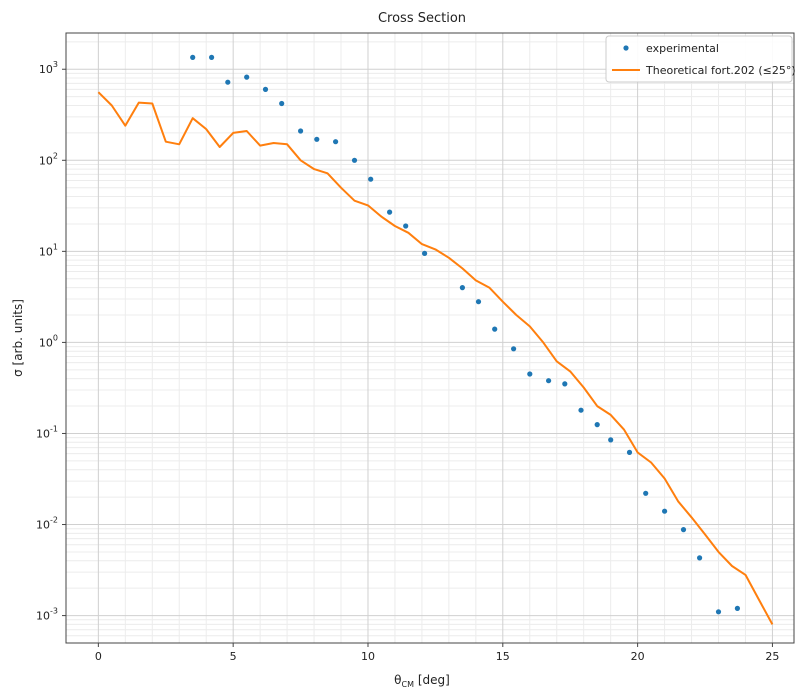 The height and width of the screenshot is (693, 796). Describe the element at coordinates (48, 250) in the screenshot. I see `y-tick-label: 10¹` at that location.